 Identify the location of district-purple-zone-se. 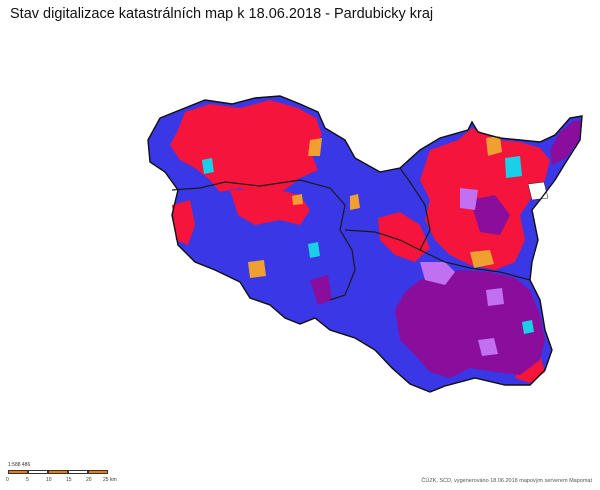
(470, 324).